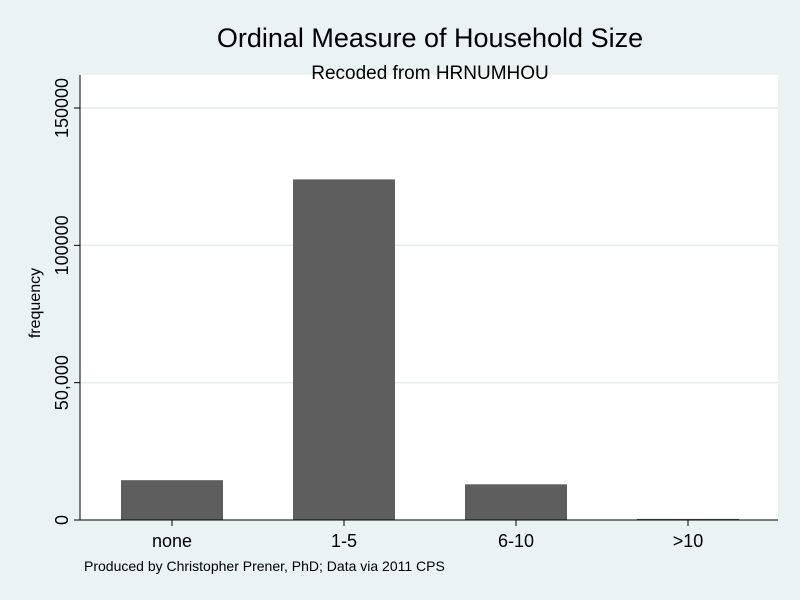 The width and height of the screenshot is (800, 600). Describe the element at coordinates (62, 108) in the screenshot. I see `y-tick-label: 150000` at that location.